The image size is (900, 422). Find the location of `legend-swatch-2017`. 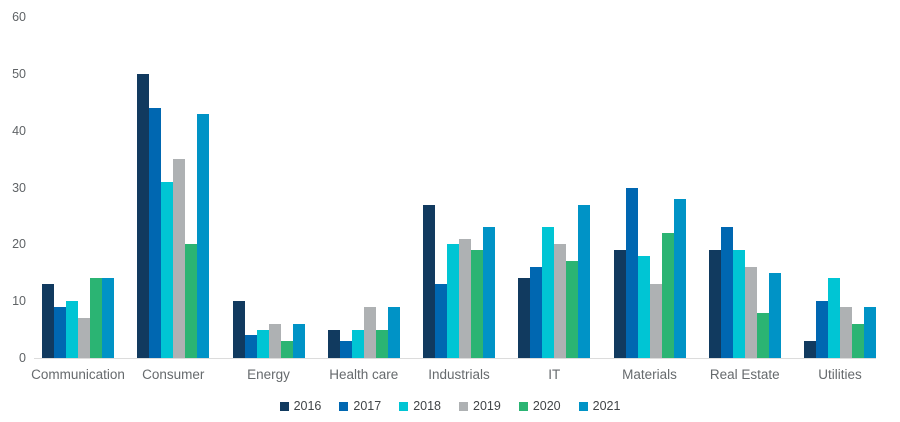

legend-swatch-2017 is located at coordinates (344, 406).